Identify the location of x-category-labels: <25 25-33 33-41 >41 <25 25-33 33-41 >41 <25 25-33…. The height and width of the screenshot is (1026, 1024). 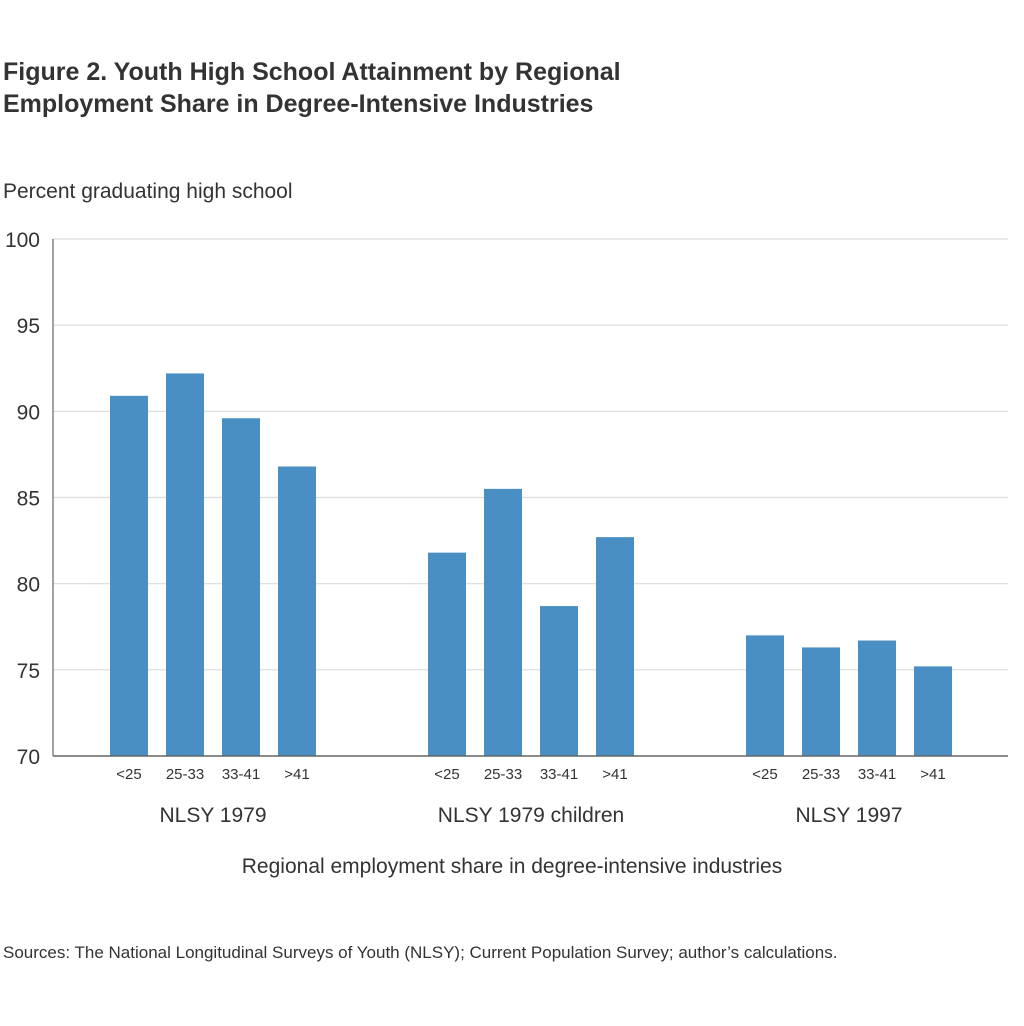
(530, 774).